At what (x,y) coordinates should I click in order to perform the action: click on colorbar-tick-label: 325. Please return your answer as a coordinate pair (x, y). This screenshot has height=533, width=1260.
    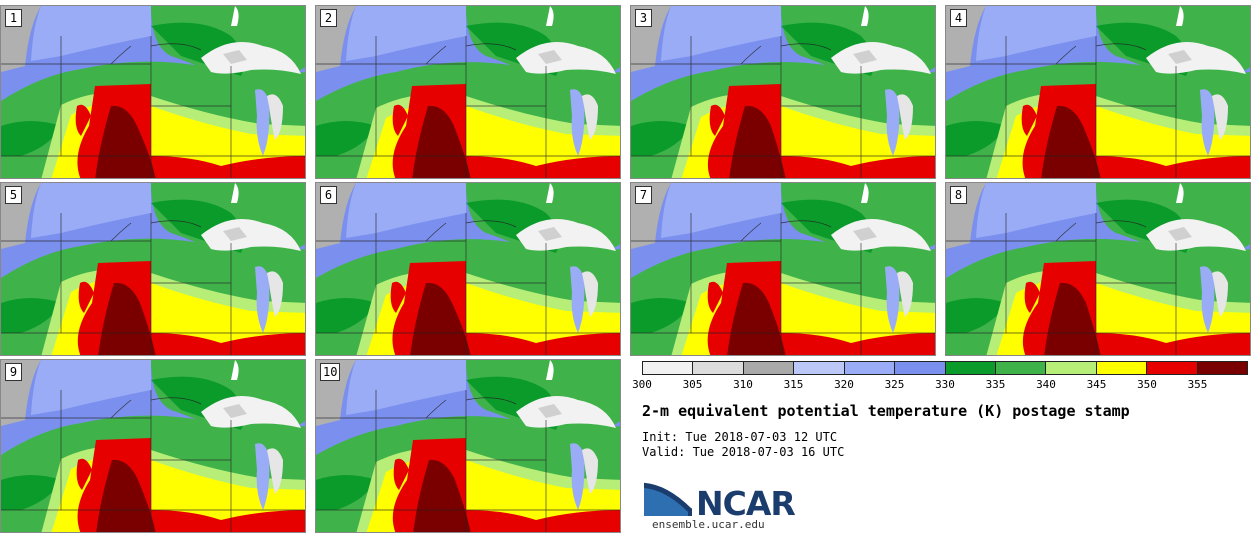
    Looking at the image, I should click on (894, 384).